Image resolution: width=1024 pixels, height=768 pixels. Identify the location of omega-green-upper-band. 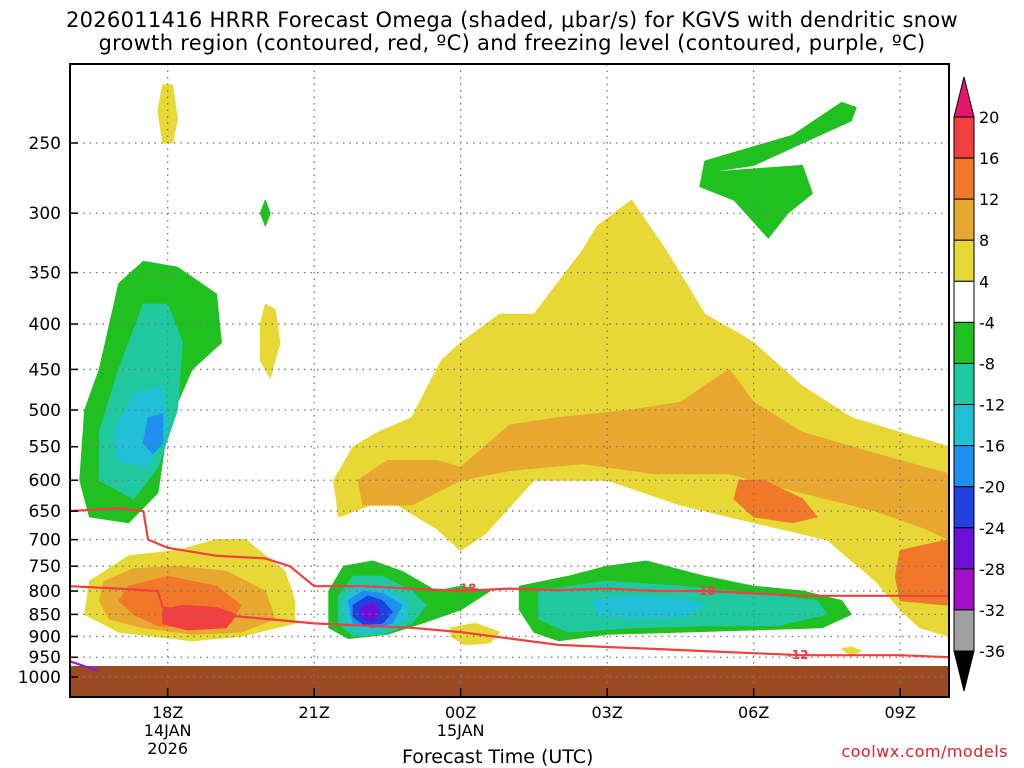
(778, 170).